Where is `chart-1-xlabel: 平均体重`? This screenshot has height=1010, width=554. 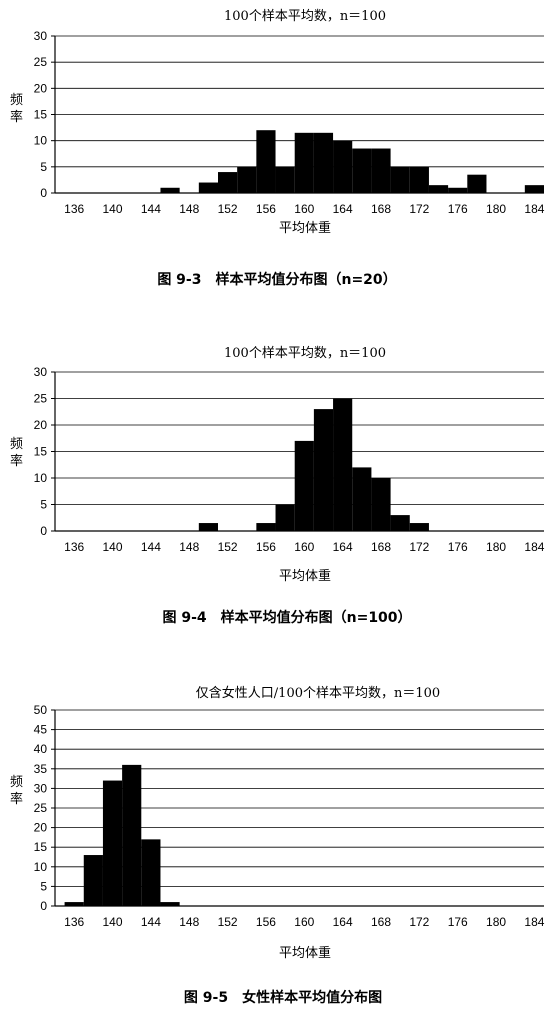 chart-1-xlabel: 平均体重 is located at coordinates (305, 228).